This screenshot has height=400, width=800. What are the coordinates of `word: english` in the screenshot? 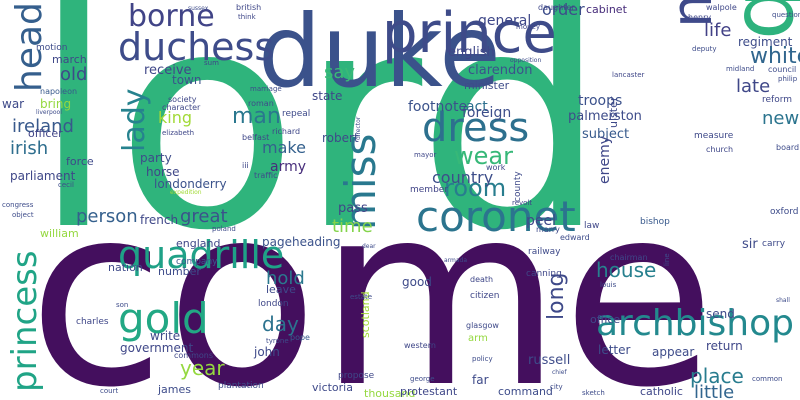 It's located at (471, 52).